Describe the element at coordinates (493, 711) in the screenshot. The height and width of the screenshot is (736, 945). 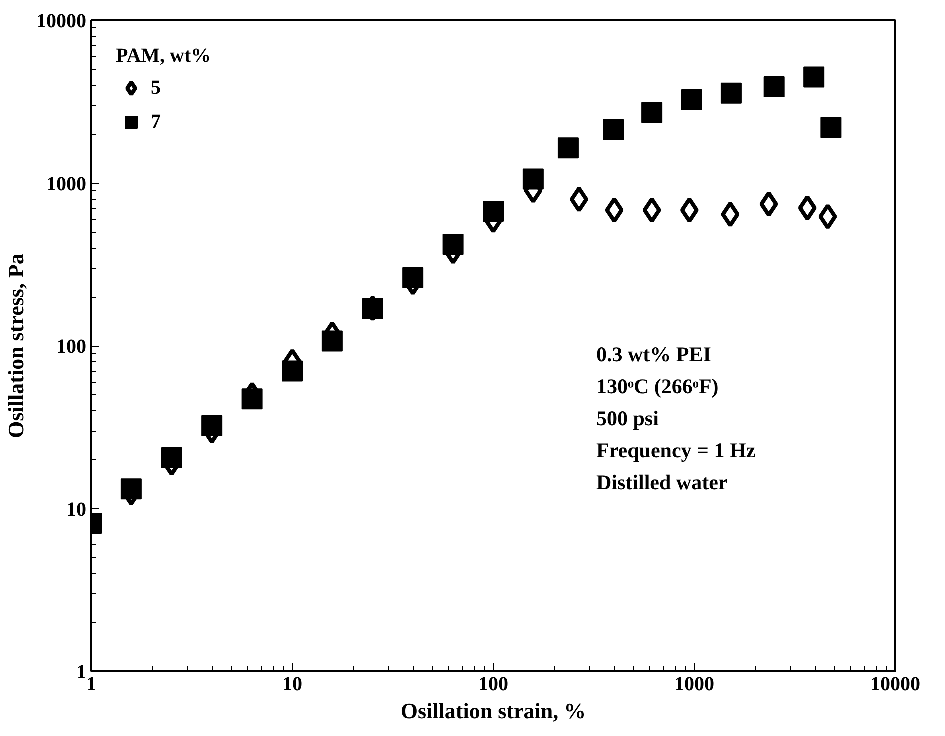
I see `x-axis-title: Osillation strain, %` at that location.